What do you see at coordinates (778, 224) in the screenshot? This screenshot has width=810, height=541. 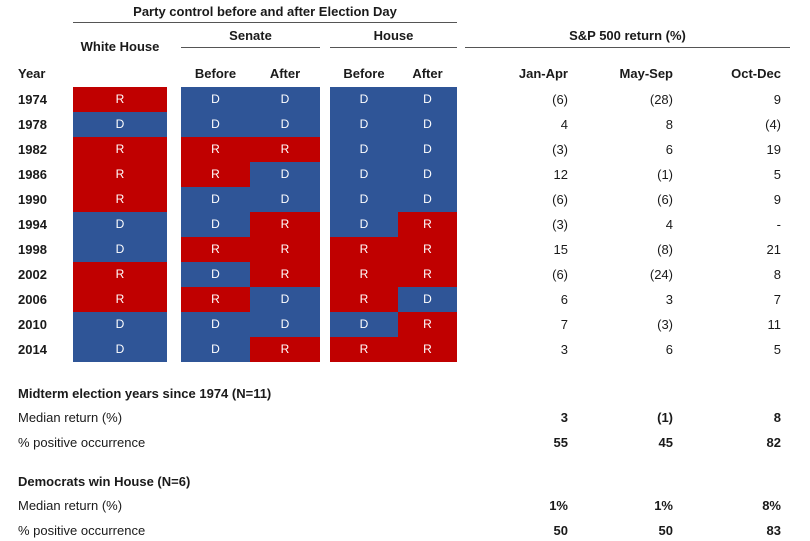 I see `return-value: -` at bounding box center [778, 224].